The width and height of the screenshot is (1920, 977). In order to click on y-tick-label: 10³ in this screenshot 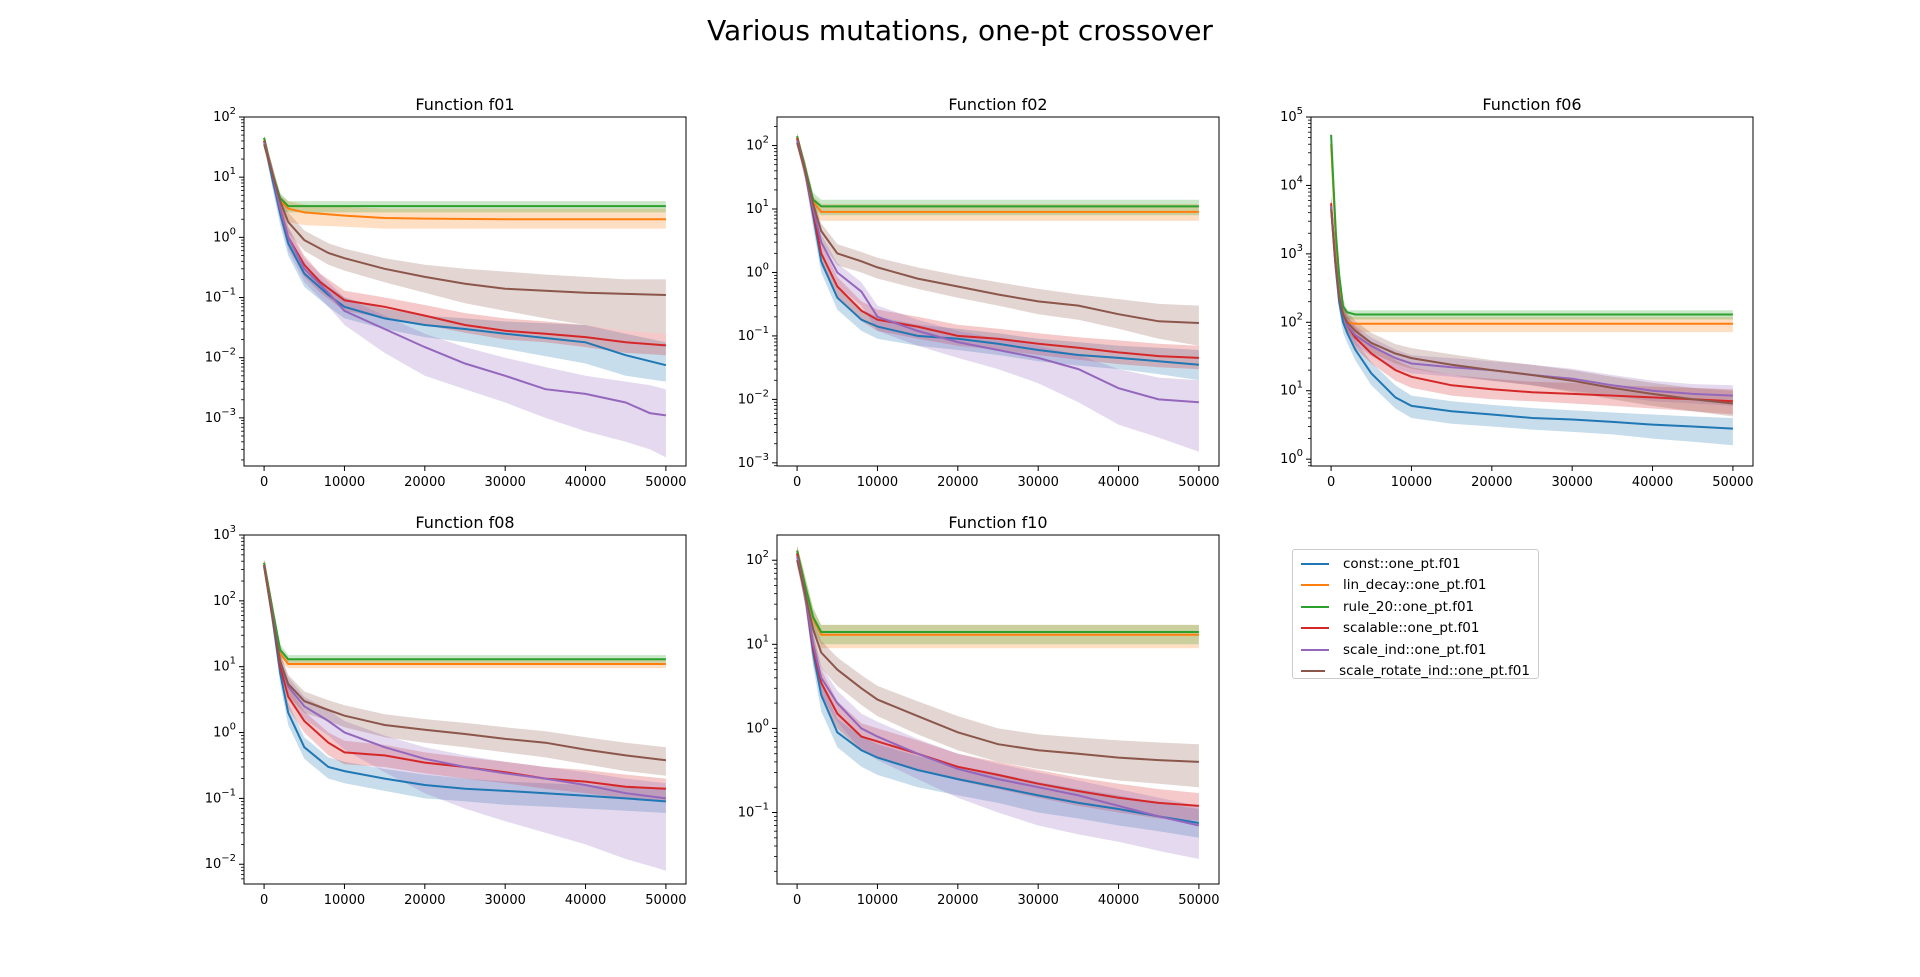, I will do `click(1291, 252)`.